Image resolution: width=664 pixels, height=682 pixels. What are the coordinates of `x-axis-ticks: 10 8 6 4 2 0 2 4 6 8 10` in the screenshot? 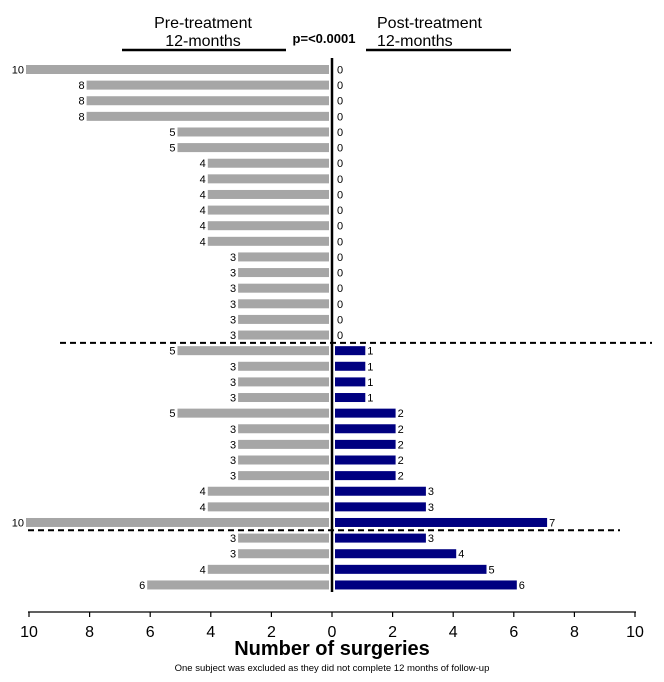 It's located at (332, 626).